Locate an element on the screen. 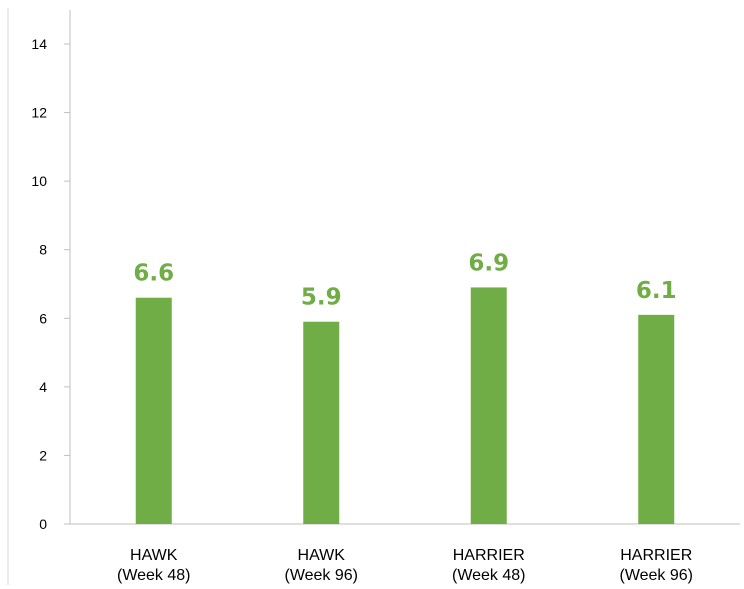  y-tick-label: 0 is located at coordinates (43, 524).